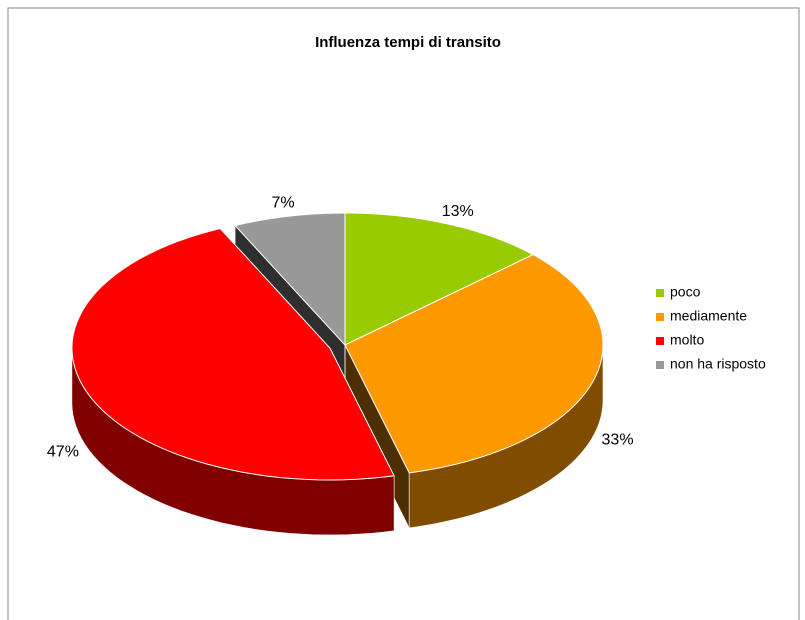  Describe the element at coordinates (63, 451) in the screenshot. I see `data-label: 47%` at that location.